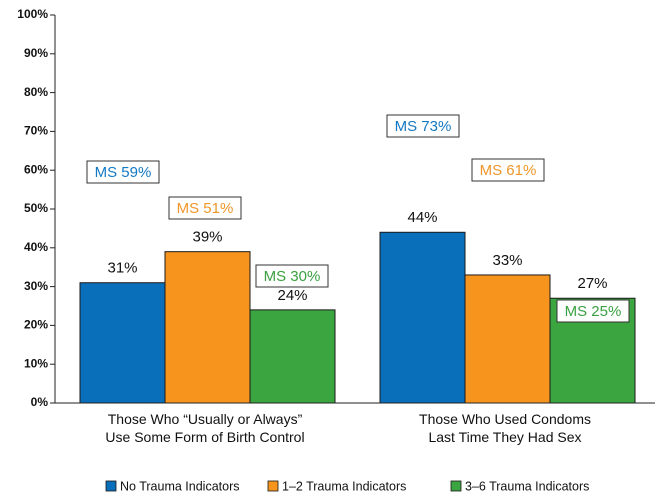 The width and height of the screenshot is (657, 496). What do you see at coordinates (36, 169) in the screenshot?
I see `y-tick-label: 60%` at bounding box center [36, 169].